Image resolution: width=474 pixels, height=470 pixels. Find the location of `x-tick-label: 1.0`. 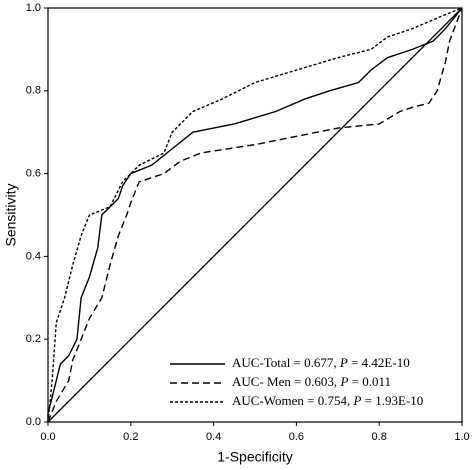

x-tick-label: 1.0 is located at coordinates (461, 437).